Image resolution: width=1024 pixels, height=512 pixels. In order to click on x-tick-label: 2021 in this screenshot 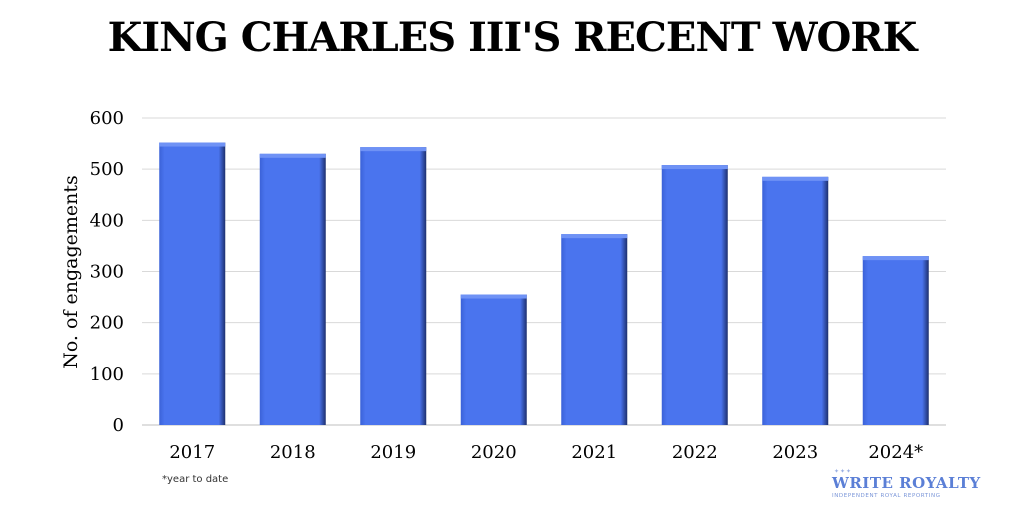, I will do `click(594, 452)`.